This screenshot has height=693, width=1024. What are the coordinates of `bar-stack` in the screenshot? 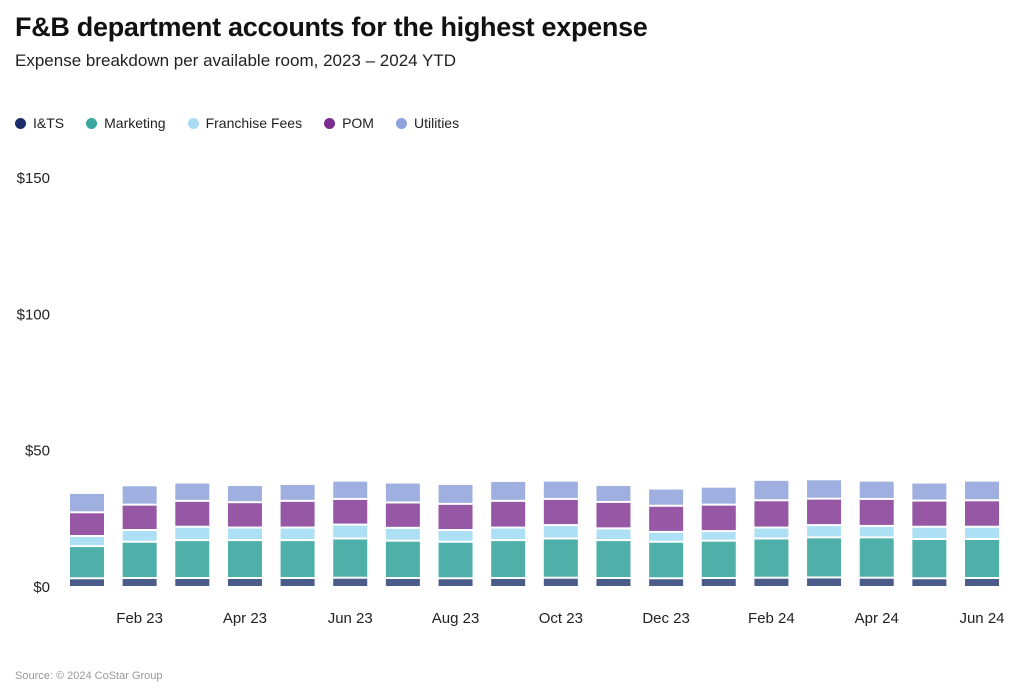 It's located at (350, 533).